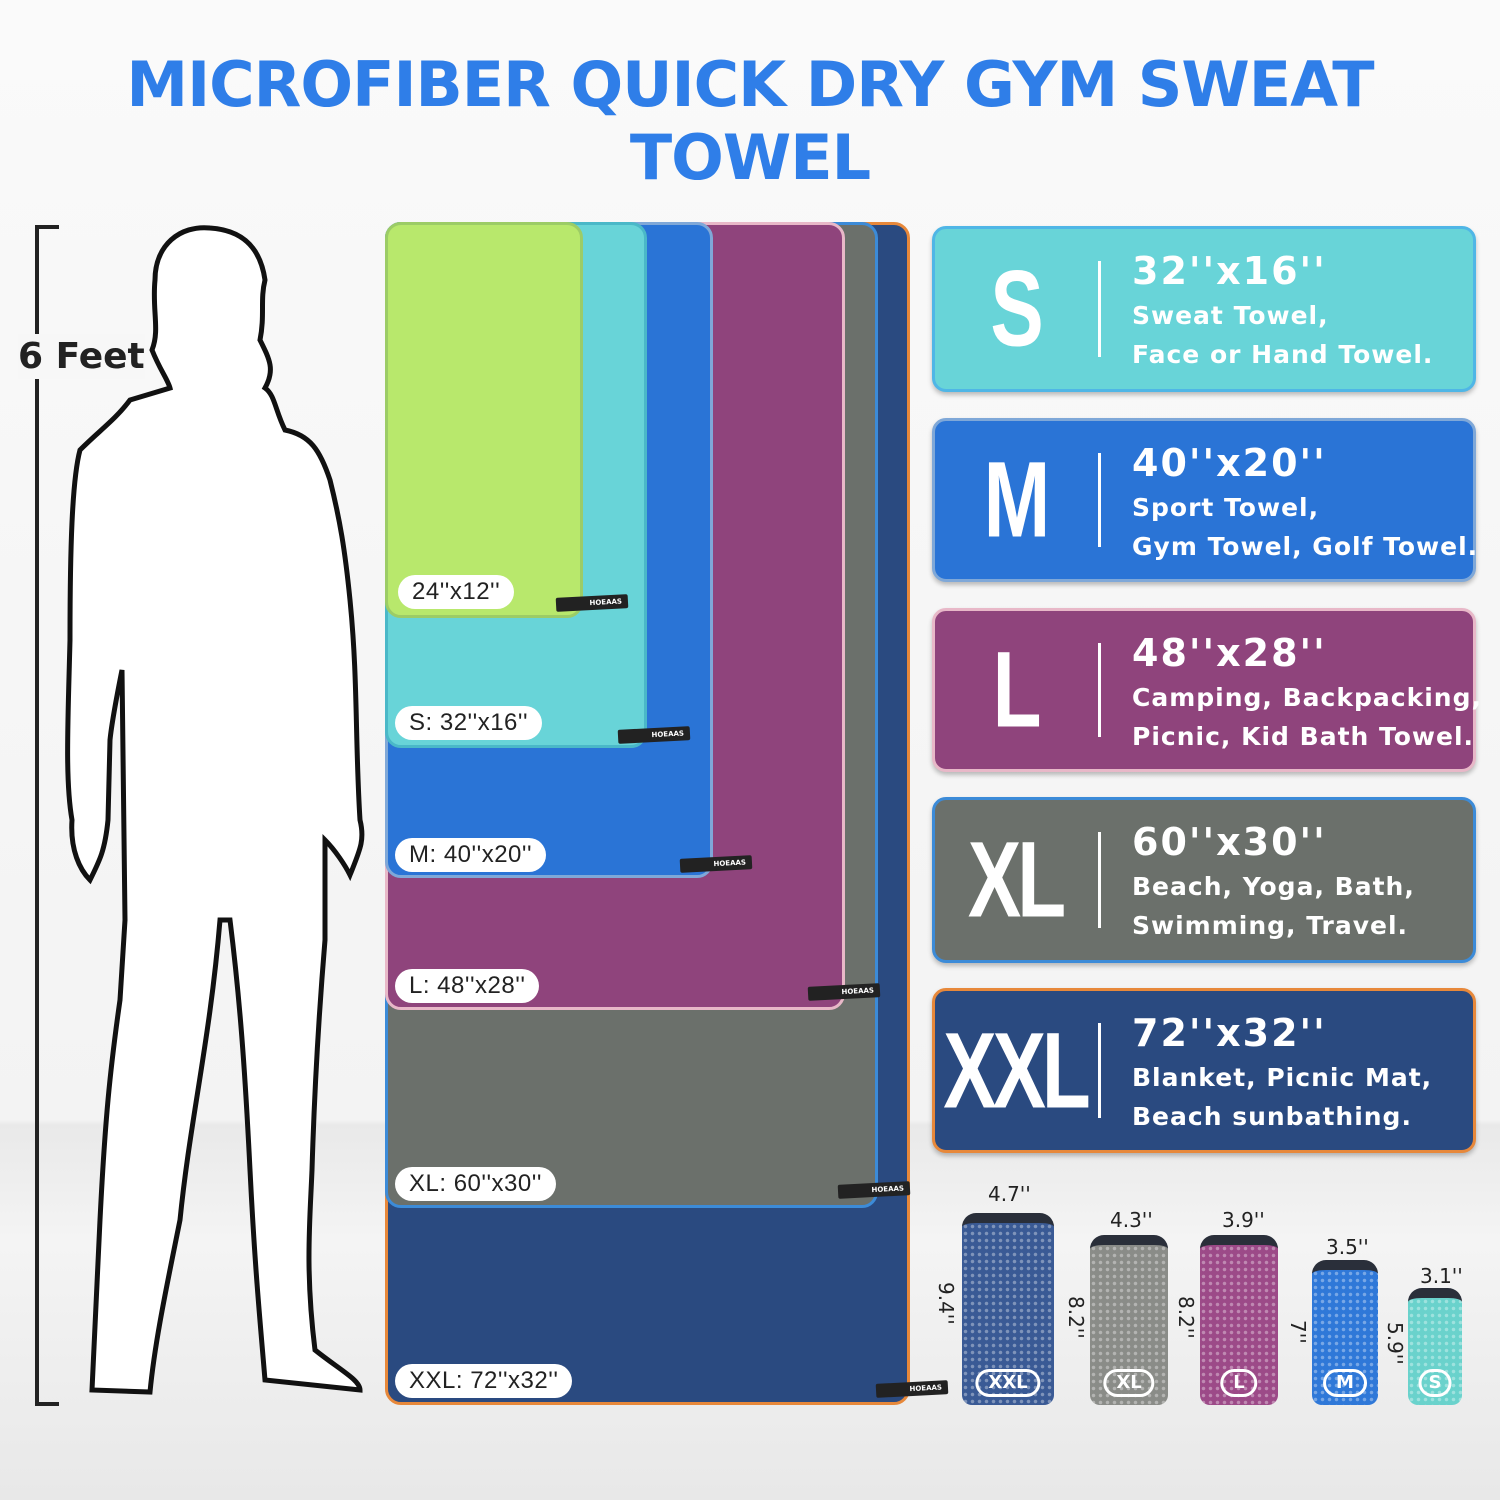 The width and height of the screenshot is (1500, 1500). Describe the element at coordinates (1345, 1332) in the screenshot. I see `pouch-m: M` at that location.